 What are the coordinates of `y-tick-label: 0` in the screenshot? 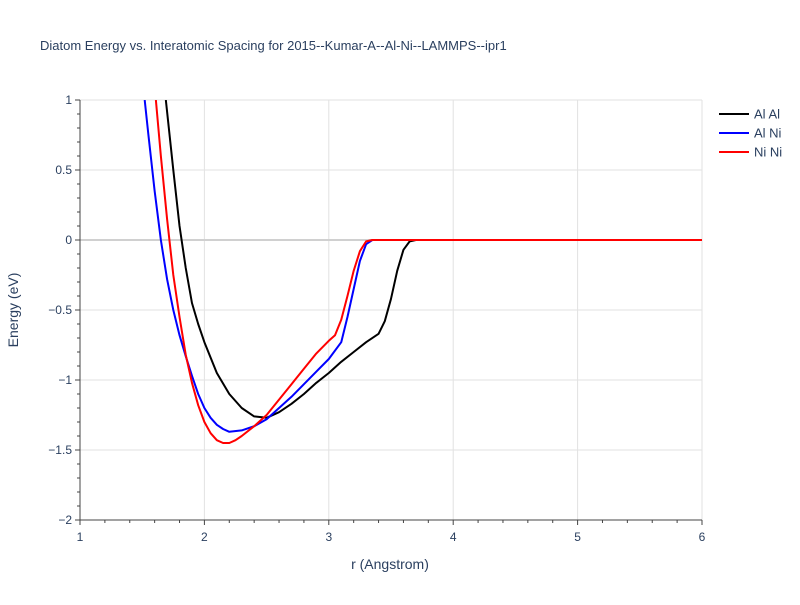 It's located at (68, 240).